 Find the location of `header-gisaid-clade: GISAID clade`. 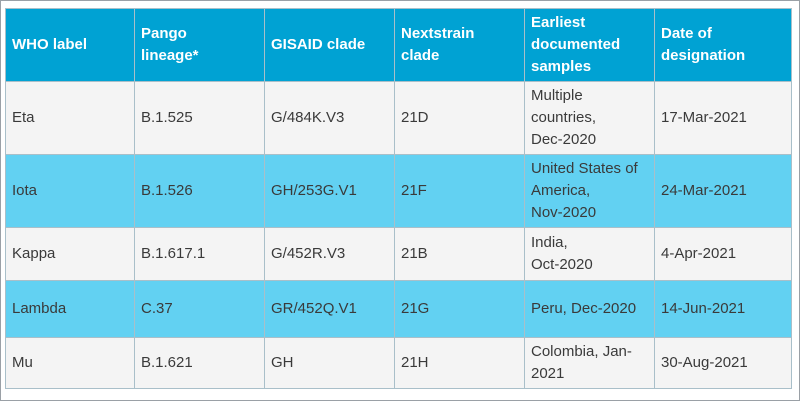

header-gisaid-clade: GISAID clade is located at coordinates (329, 45).